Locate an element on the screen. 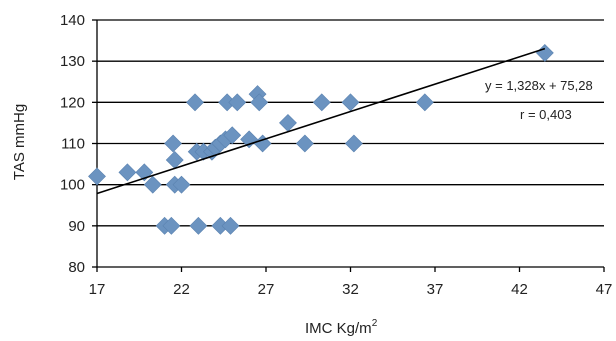 This screenshot has width=616, height=341. y-tick-labels: 80 90 100 110 120 130 140 is located at coordinates (72, 144).